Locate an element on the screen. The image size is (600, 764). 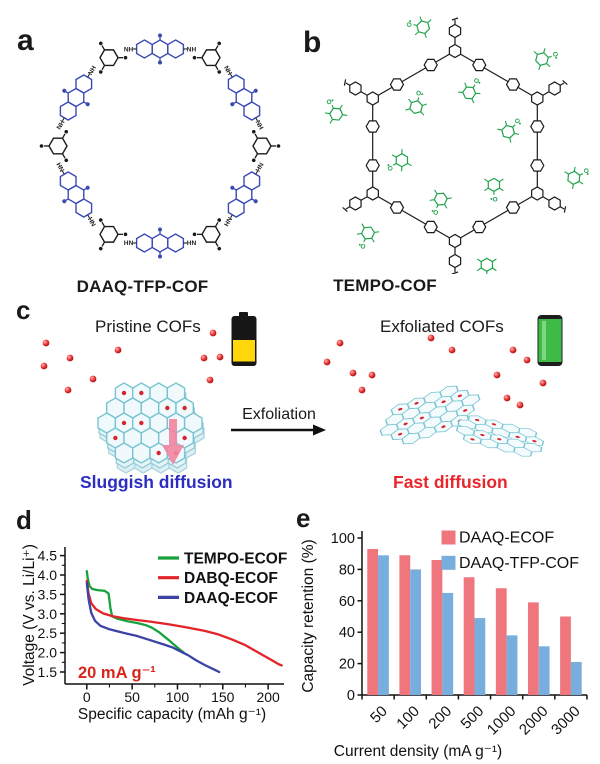
e-y-tick-label: 100 is located at coordinates (343, 539).